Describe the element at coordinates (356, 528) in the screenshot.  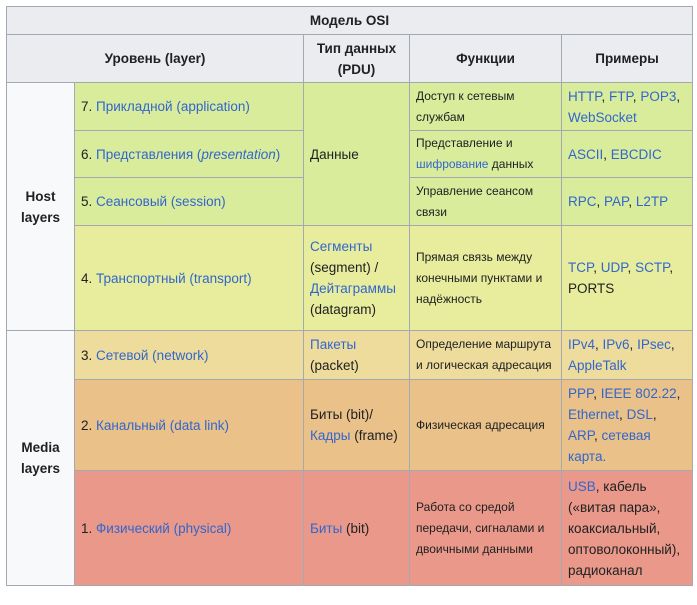
I see `pdu-cell: Биты (bit)` at that location.